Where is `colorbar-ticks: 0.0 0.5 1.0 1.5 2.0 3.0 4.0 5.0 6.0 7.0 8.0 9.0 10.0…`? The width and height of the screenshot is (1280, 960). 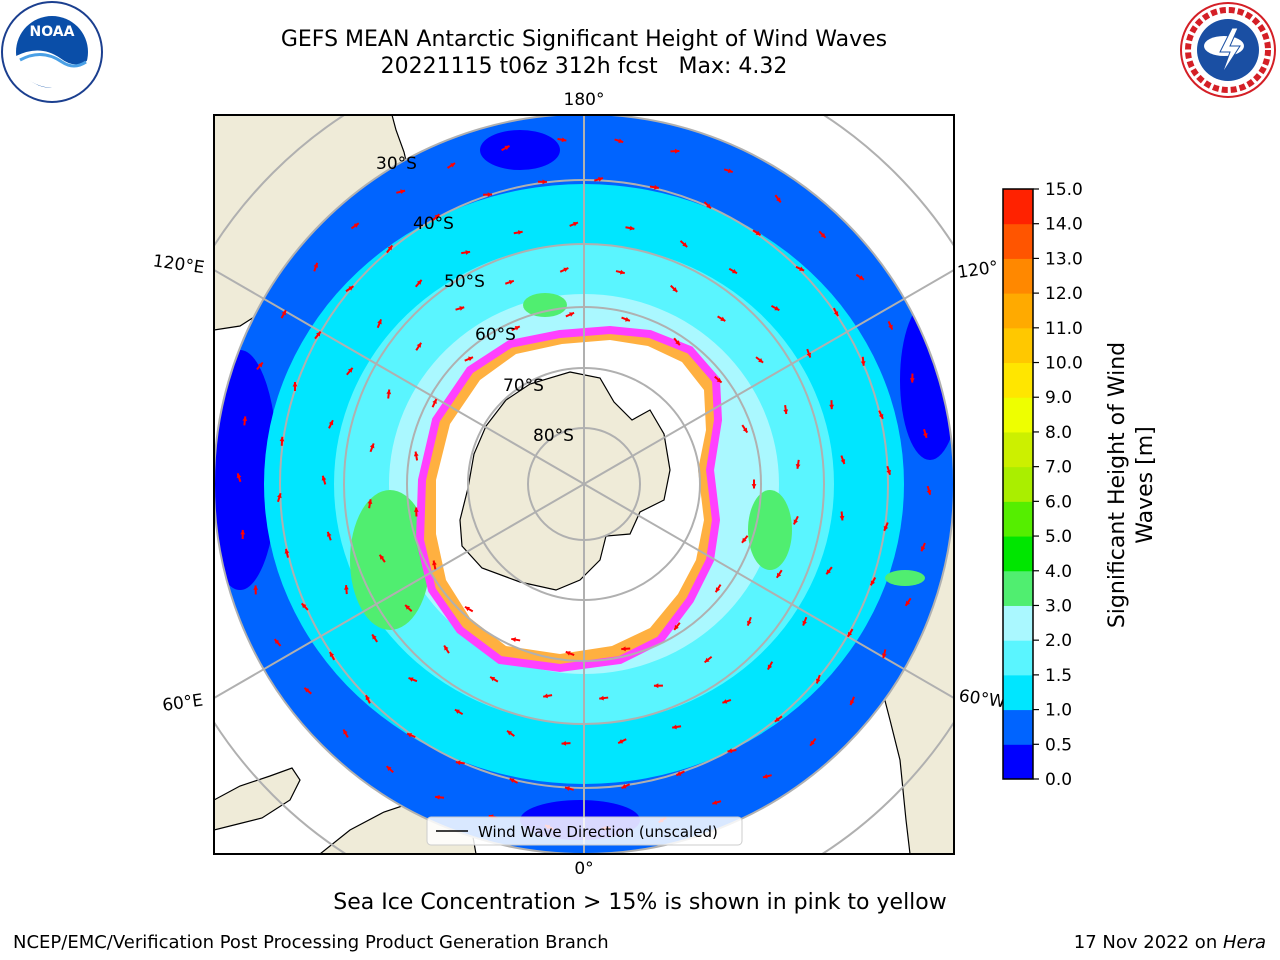
colorbar-ticks: 0.0 0.5 1.0 1.5 2.0 3.0 4.0 5.0 6.0 7.0 8.0 9.0 10.0… is located at coordinates (1058, 485).